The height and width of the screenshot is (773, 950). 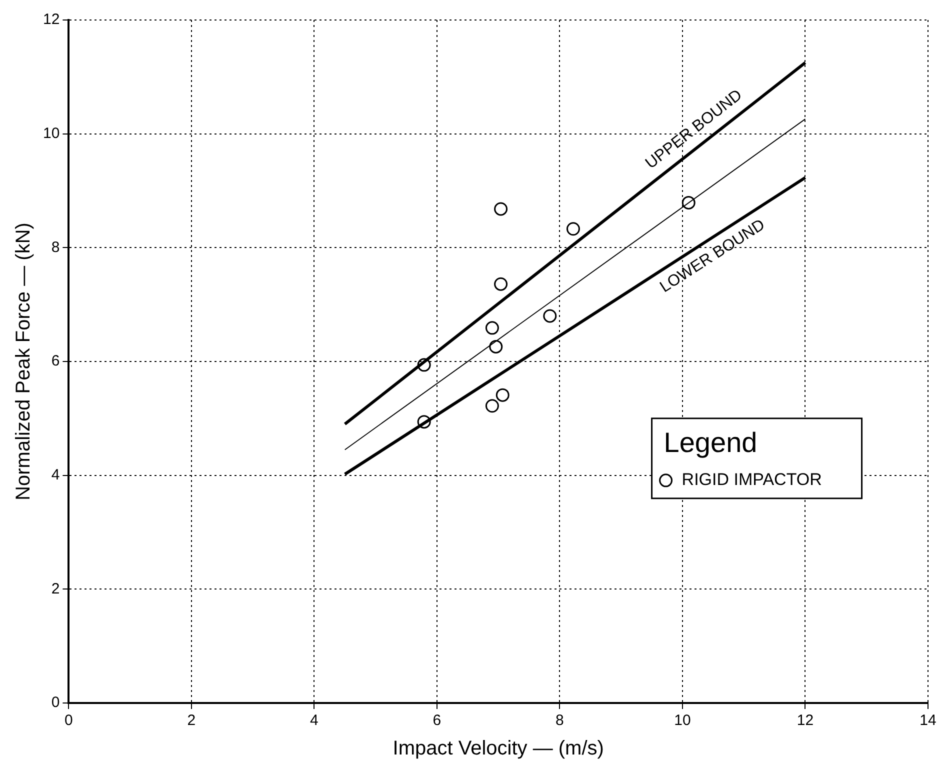 I want to click on x-tick-label: 0, so click(x=68, y=721).